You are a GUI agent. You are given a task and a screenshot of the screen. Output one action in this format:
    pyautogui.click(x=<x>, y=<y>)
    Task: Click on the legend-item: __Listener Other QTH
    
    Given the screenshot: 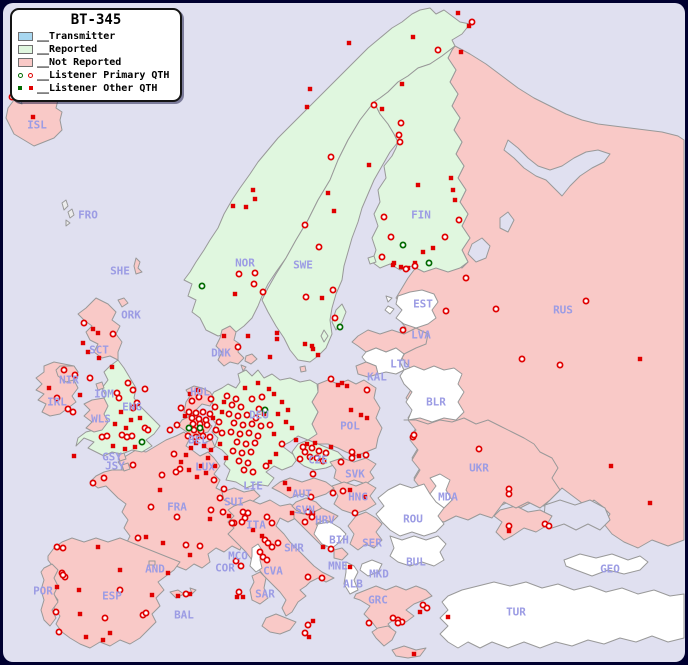 What is the action you would take?
    pyautogui.click(x=96, y=88)
    